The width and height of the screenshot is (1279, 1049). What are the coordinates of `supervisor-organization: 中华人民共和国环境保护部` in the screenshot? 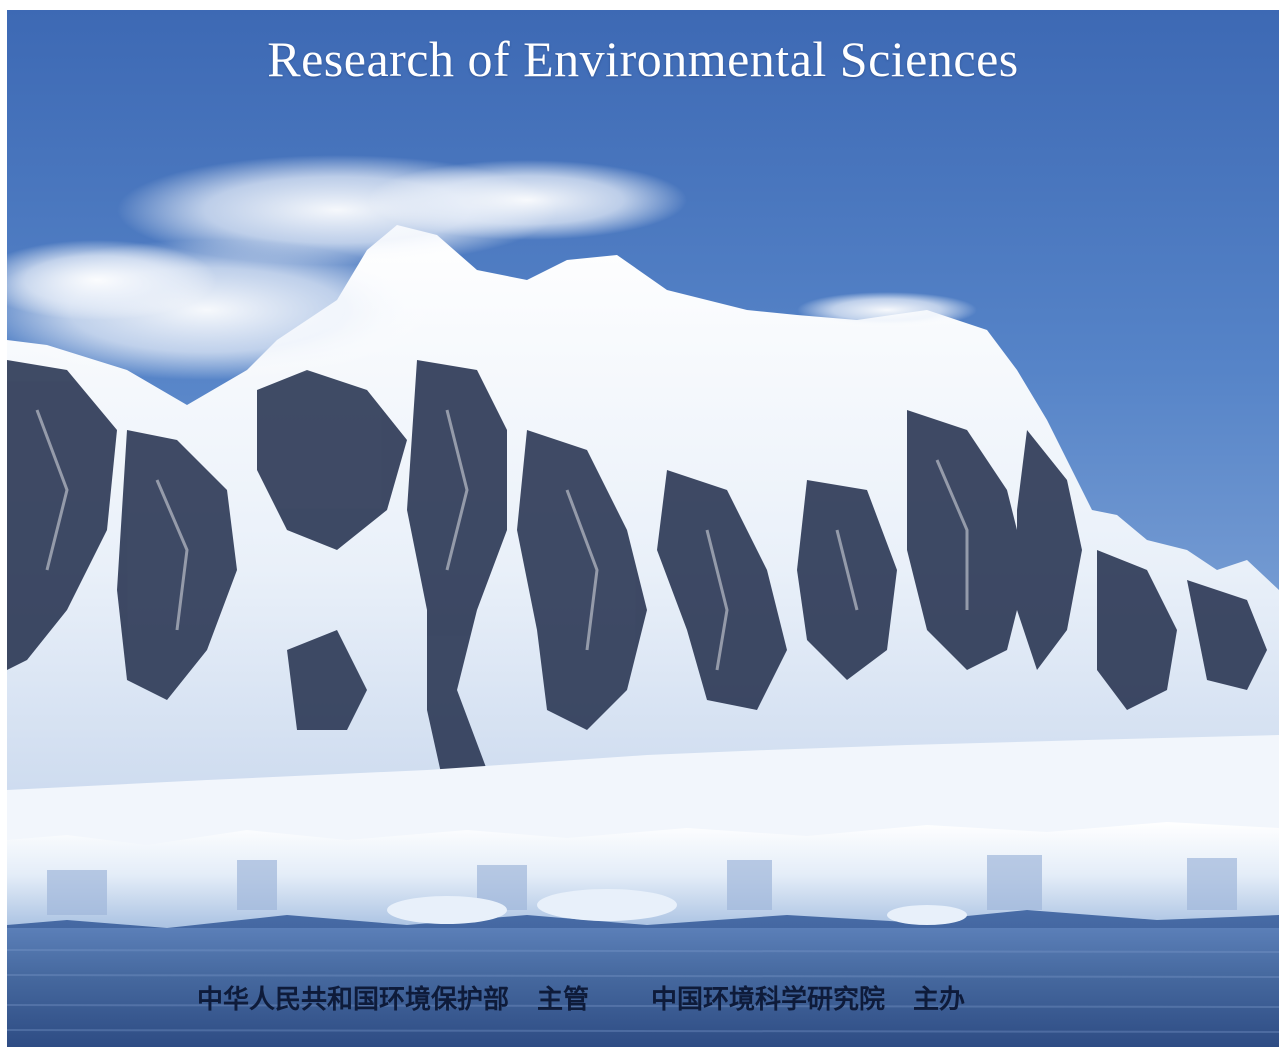 It's located at (353, 1000).